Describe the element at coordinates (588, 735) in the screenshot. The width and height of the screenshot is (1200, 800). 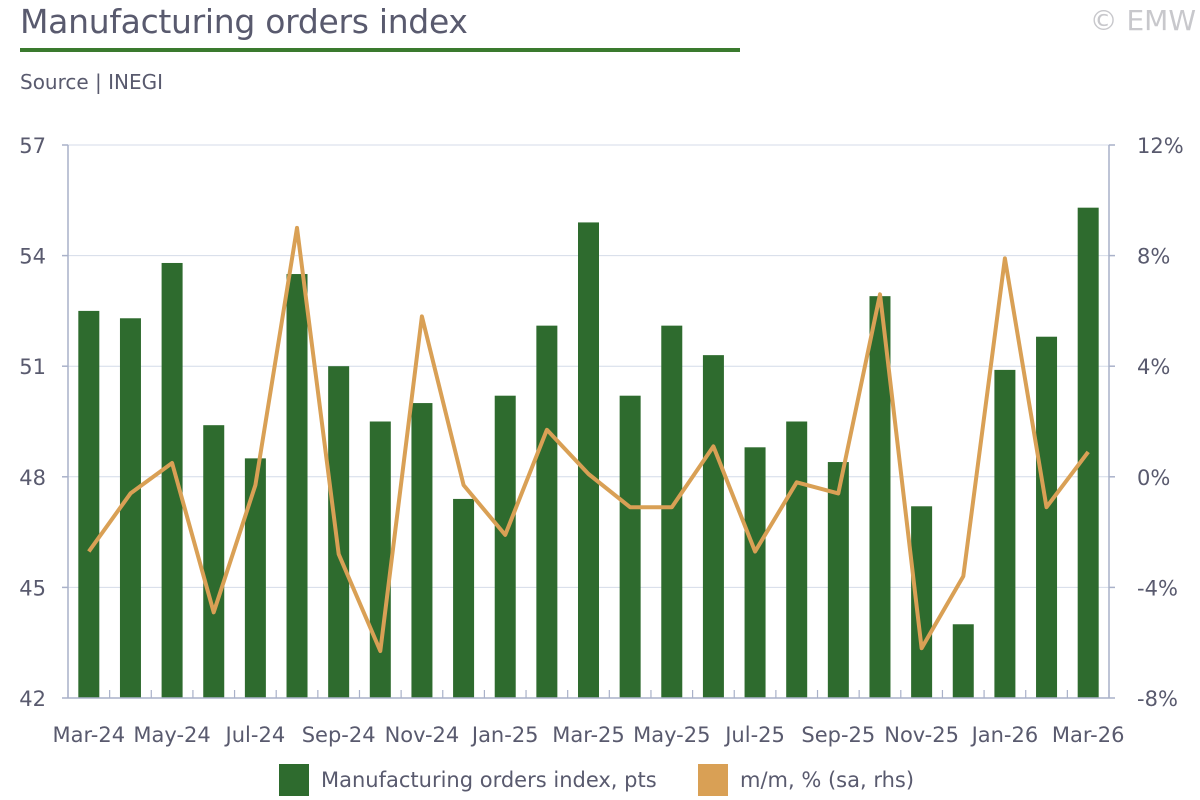
I see `x-tick-label: Mar-25` at that location.